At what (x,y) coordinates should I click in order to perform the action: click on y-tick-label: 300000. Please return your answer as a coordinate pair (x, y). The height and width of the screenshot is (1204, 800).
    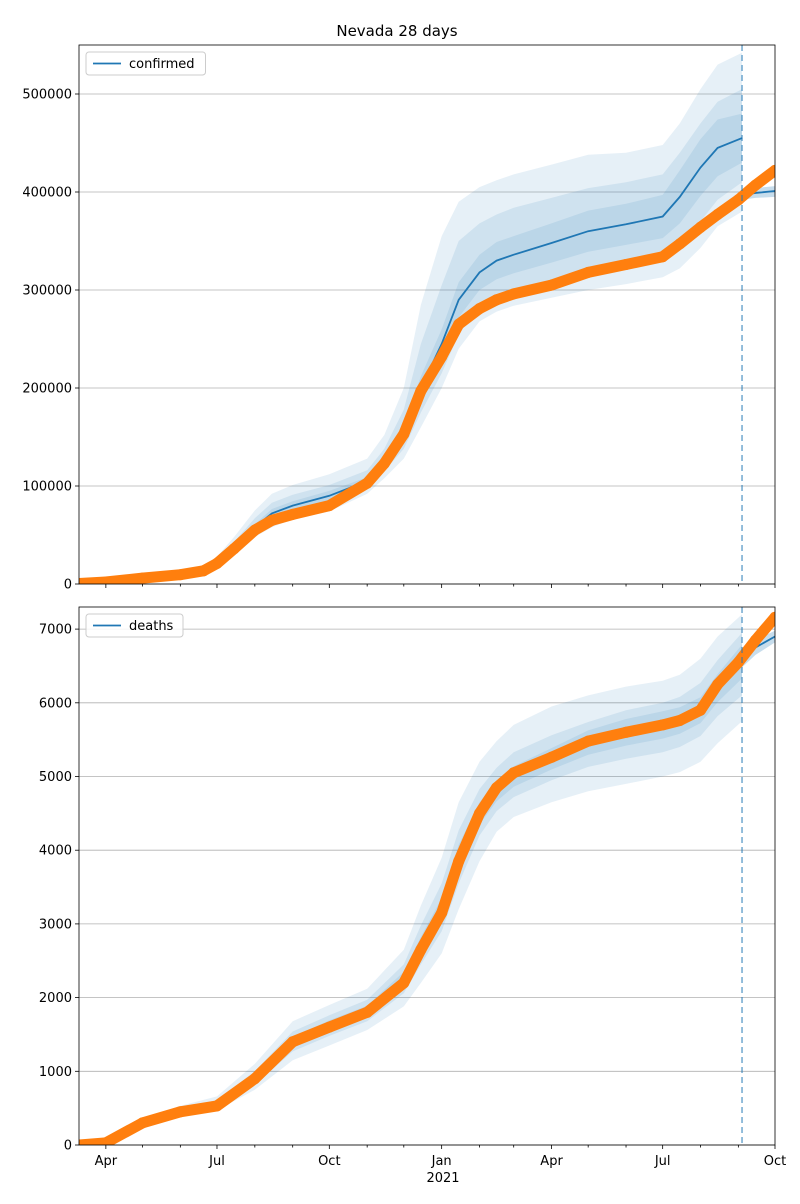
    Looking at the image, I should click on (47, 291).